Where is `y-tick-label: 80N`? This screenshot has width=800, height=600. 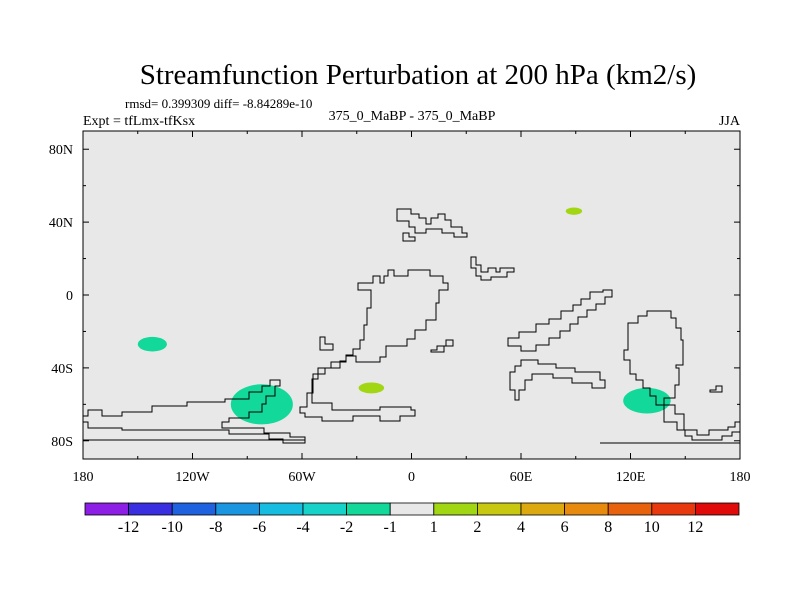 y-tick-label: 80N is located at coordinates (61, 150).